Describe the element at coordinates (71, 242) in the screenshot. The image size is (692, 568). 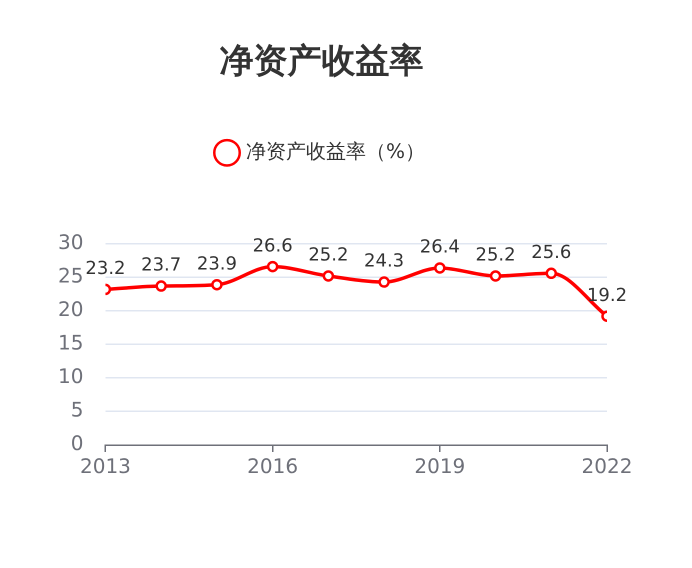
I see `y-tick-label: 30` at that location.